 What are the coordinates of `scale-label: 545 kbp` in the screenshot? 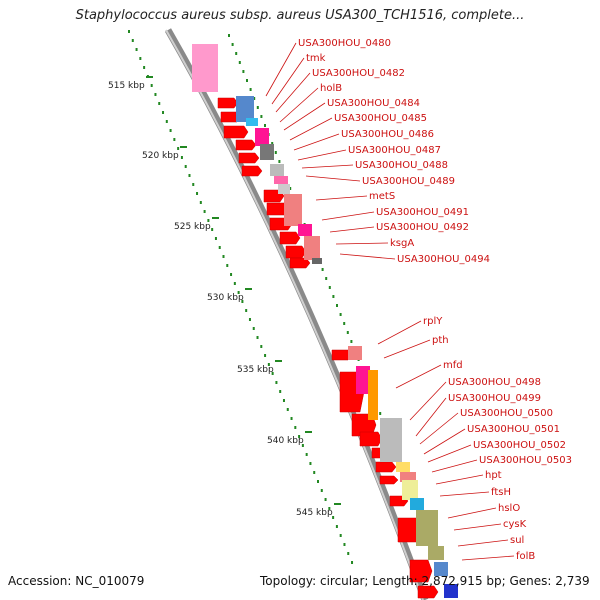 It's located at (314, 513).